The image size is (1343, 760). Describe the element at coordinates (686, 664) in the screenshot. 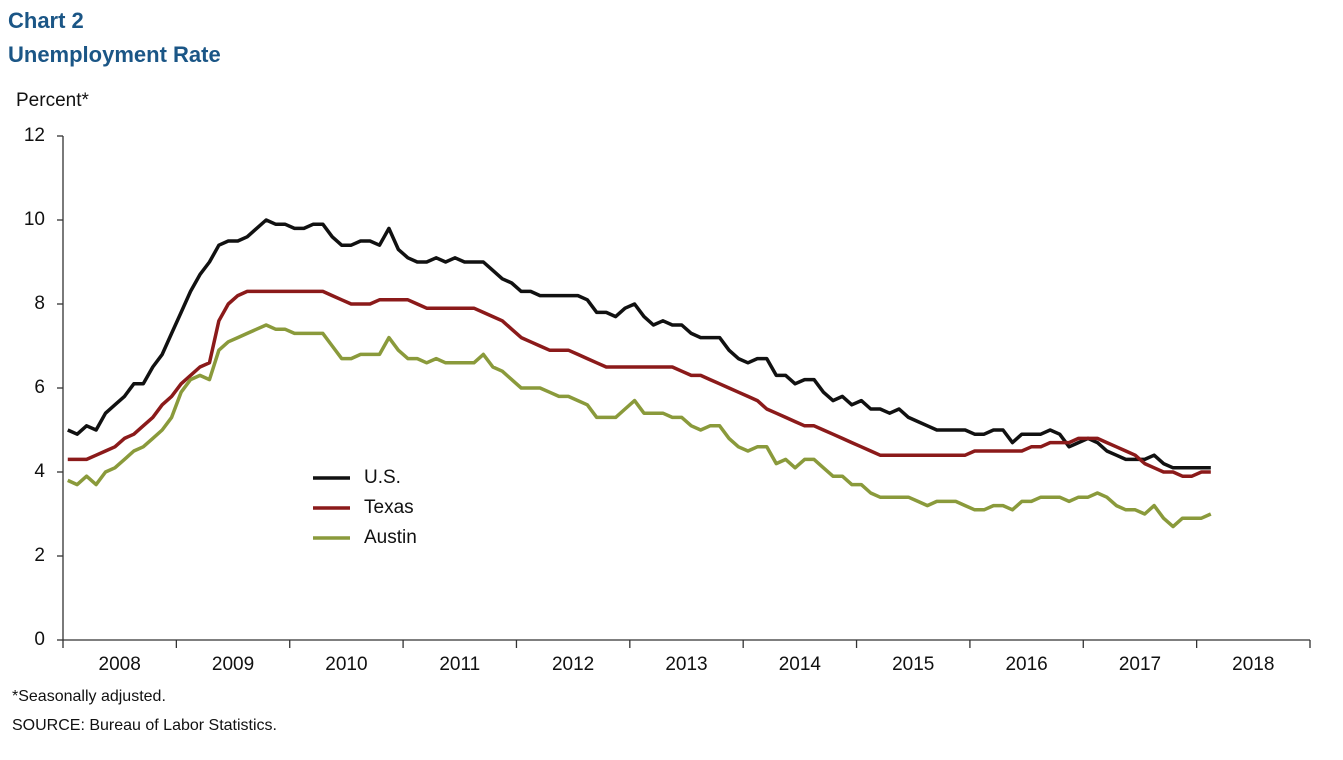

I see `x-tick-label: 2013` at that location.